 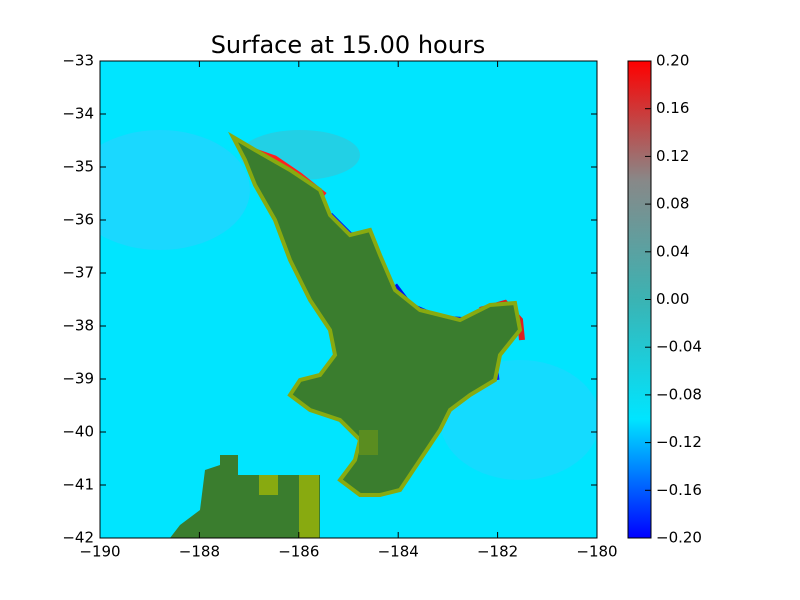 I want to click on south-island, so click(x=245, y=496).